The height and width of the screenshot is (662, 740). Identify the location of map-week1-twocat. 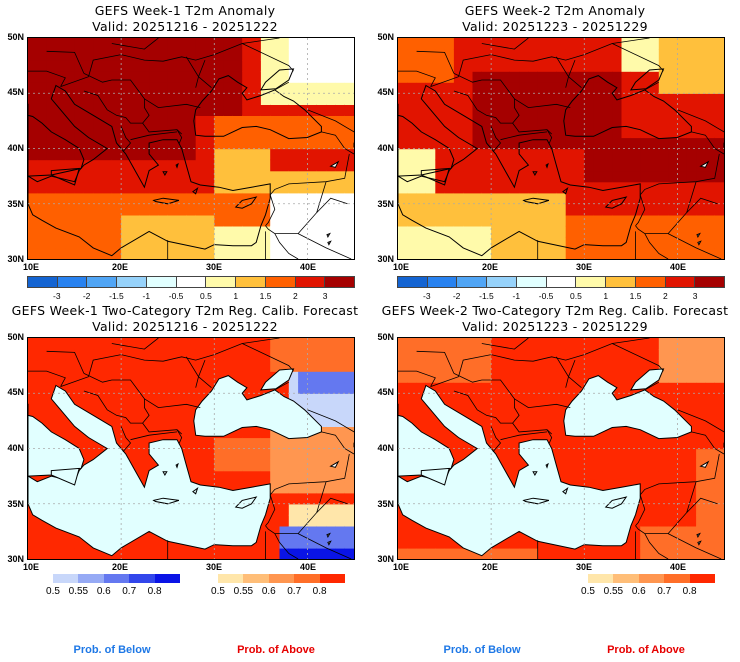
(191, 448).